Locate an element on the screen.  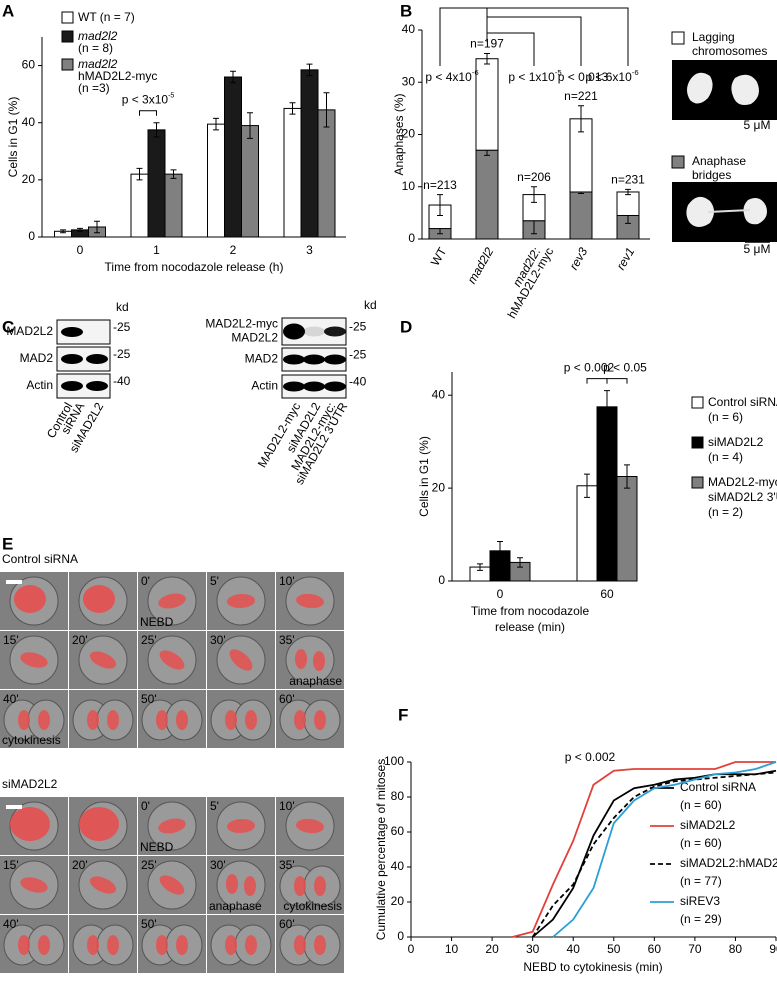
legend-label: siMAD2L2 is located at coordinates (736, 442).